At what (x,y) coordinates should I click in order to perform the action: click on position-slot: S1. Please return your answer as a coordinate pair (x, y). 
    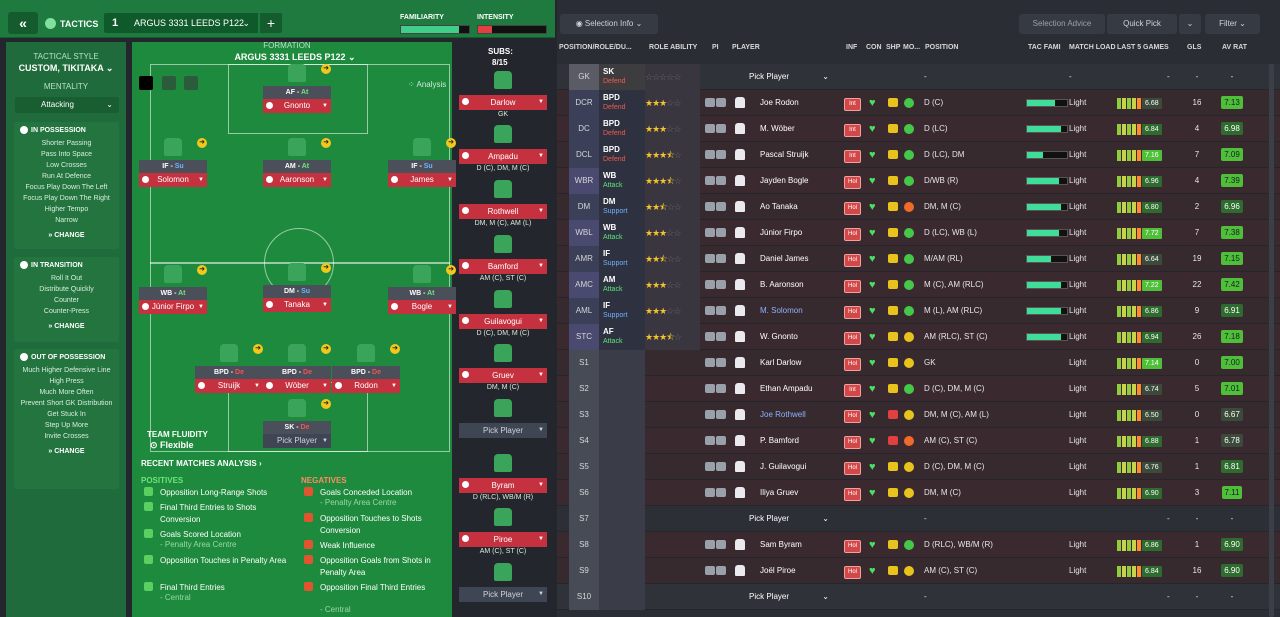
    Looking at the image, I should click on (584, 363).